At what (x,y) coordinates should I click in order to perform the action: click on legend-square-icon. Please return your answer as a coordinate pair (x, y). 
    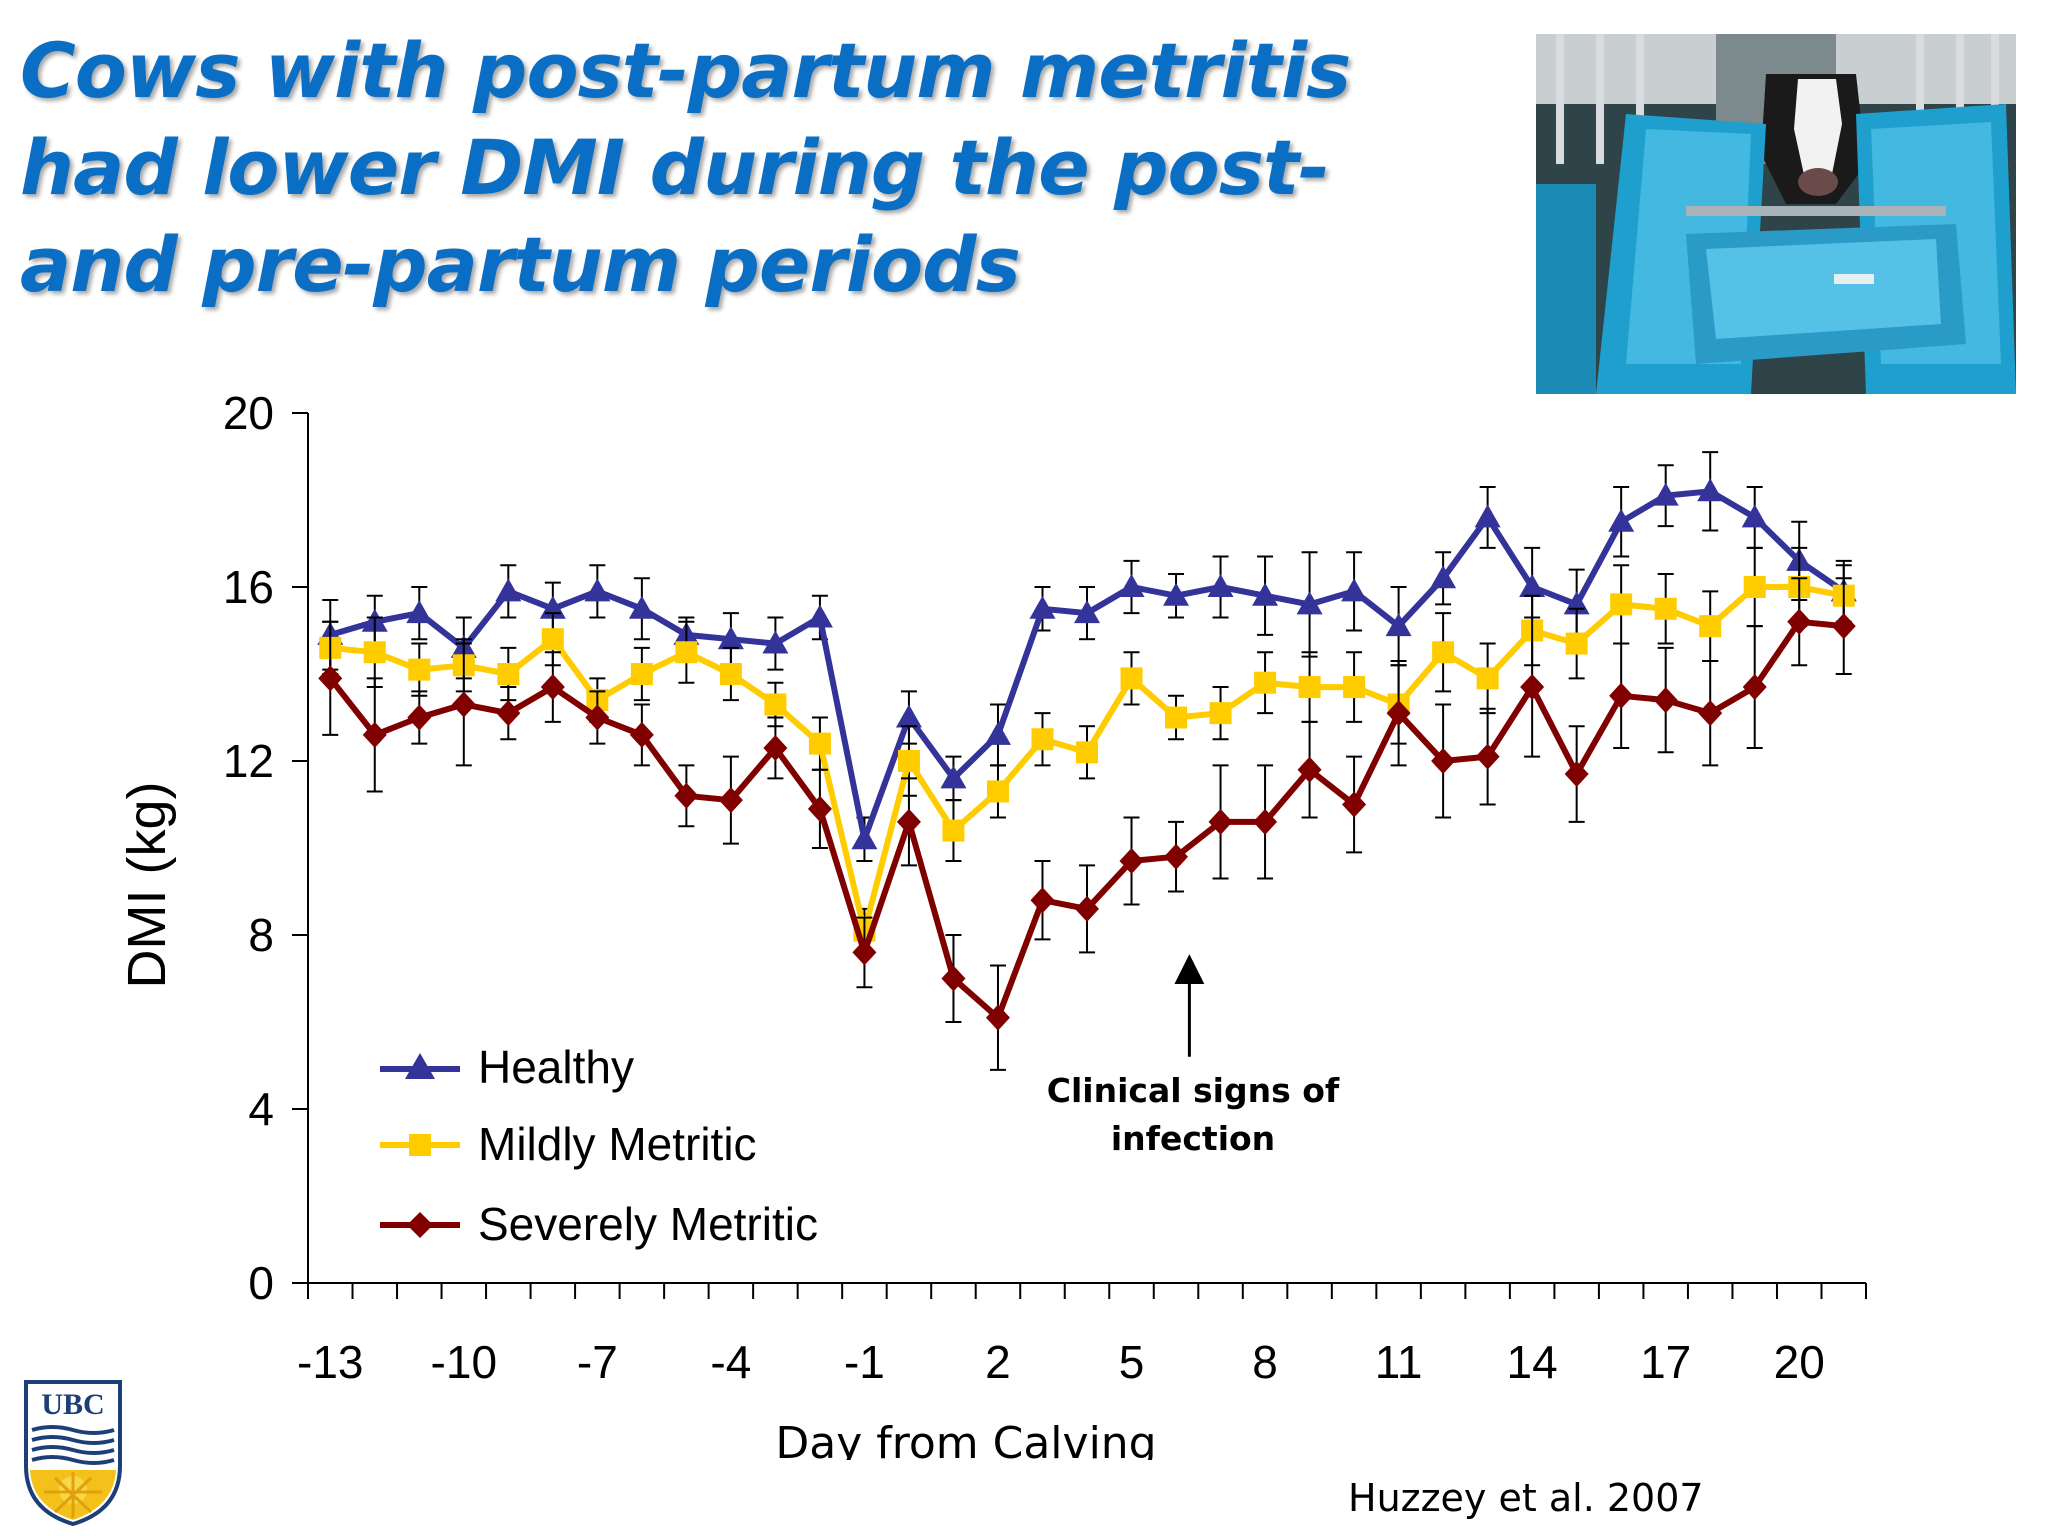
    Looking at the image, I should click on (420, 1145).